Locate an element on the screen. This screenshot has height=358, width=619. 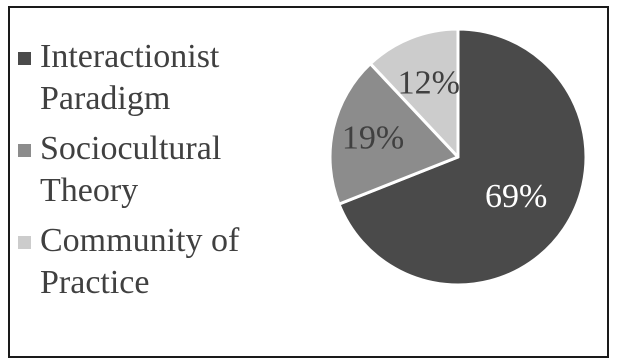
legend-swatch-community is located at coordinates (24, 242).